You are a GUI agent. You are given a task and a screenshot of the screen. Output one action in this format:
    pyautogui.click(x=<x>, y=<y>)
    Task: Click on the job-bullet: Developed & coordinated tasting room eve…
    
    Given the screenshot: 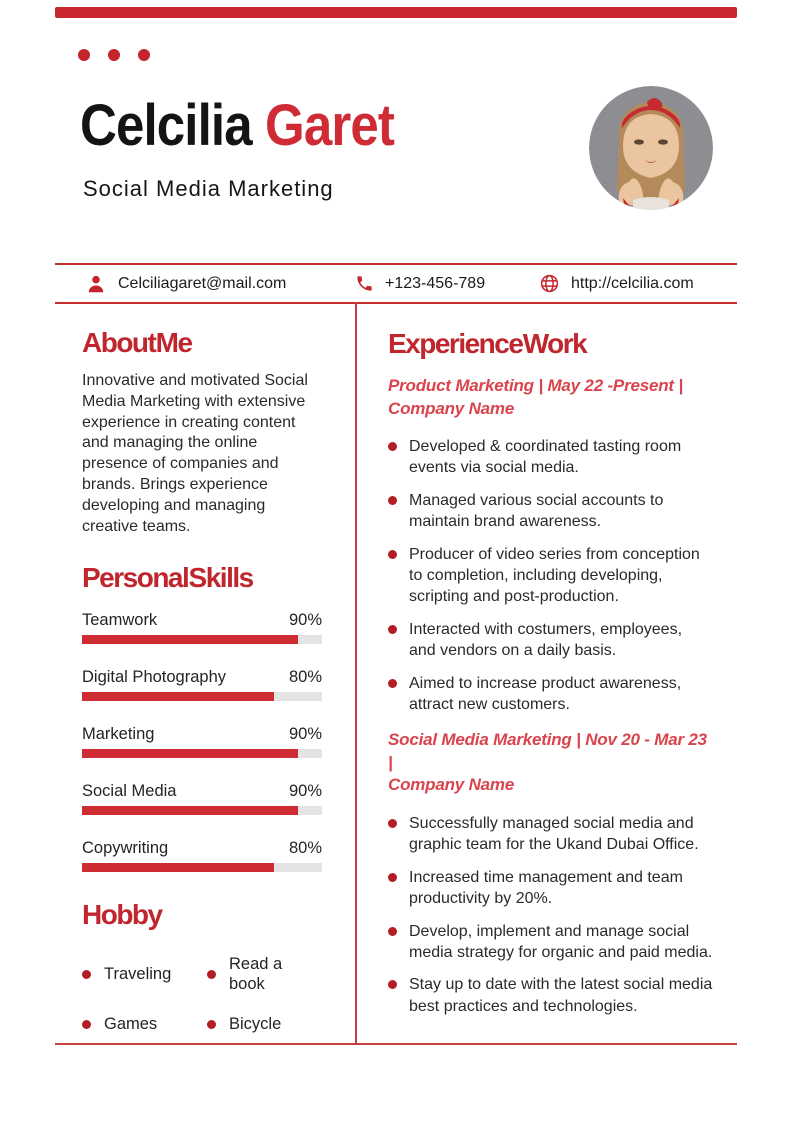 What is the action you would take?
    pyautogui.click(x=550, y=457)
    